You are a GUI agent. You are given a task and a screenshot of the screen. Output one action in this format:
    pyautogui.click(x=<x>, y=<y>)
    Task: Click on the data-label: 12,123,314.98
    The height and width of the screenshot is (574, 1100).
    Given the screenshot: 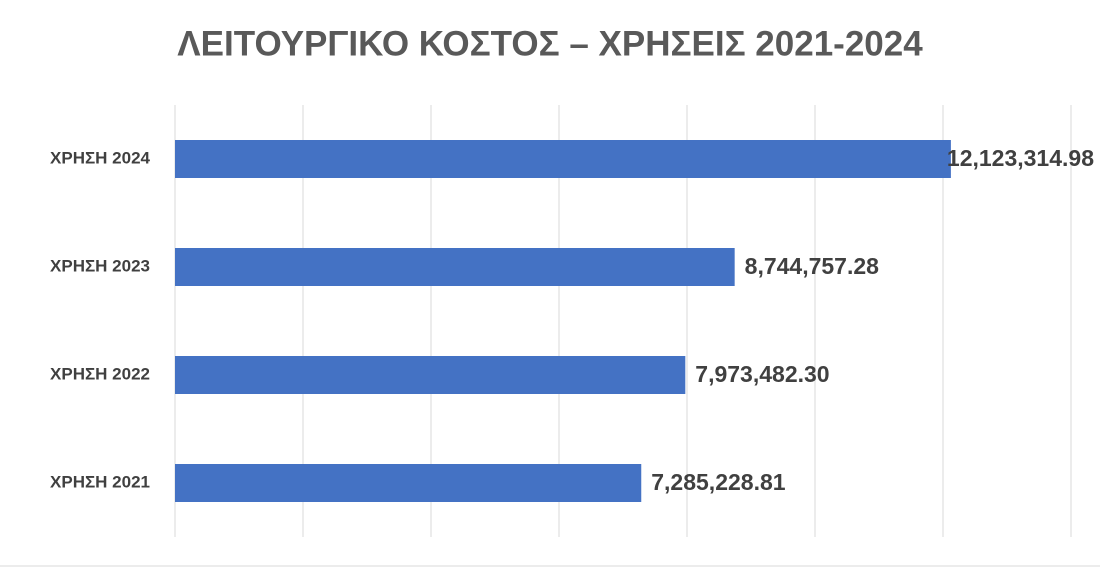 What is the action you would take?
    pyautogui.click(x=1020, y=158)
    